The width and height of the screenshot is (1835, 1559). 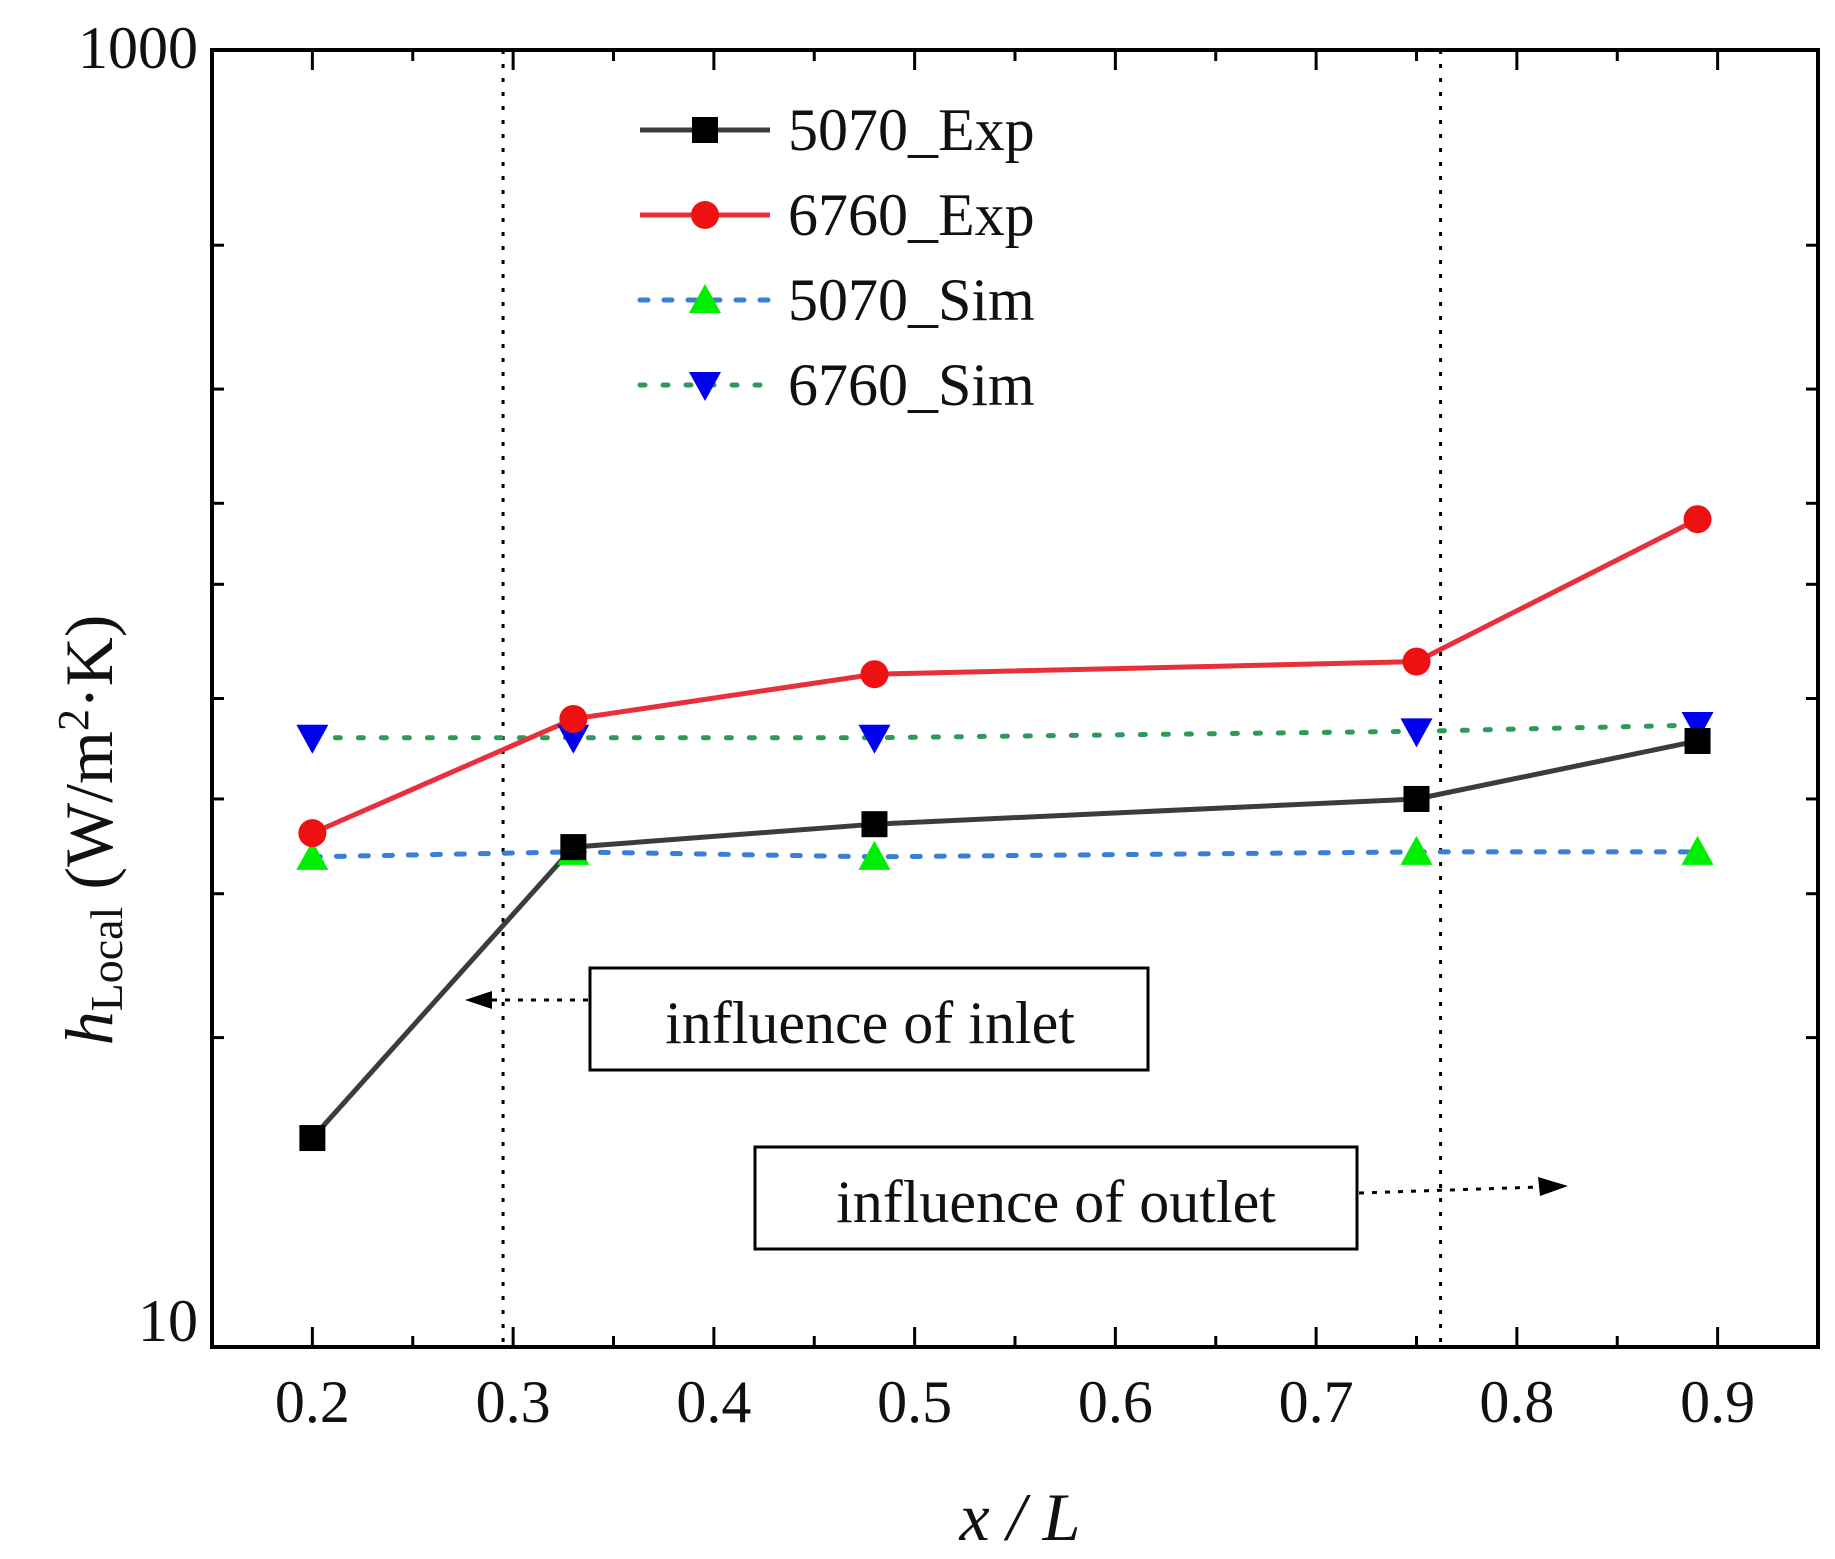 I want to click on legend-label-6760_Sim: 6760_Sim, so click(x=911, y=385).